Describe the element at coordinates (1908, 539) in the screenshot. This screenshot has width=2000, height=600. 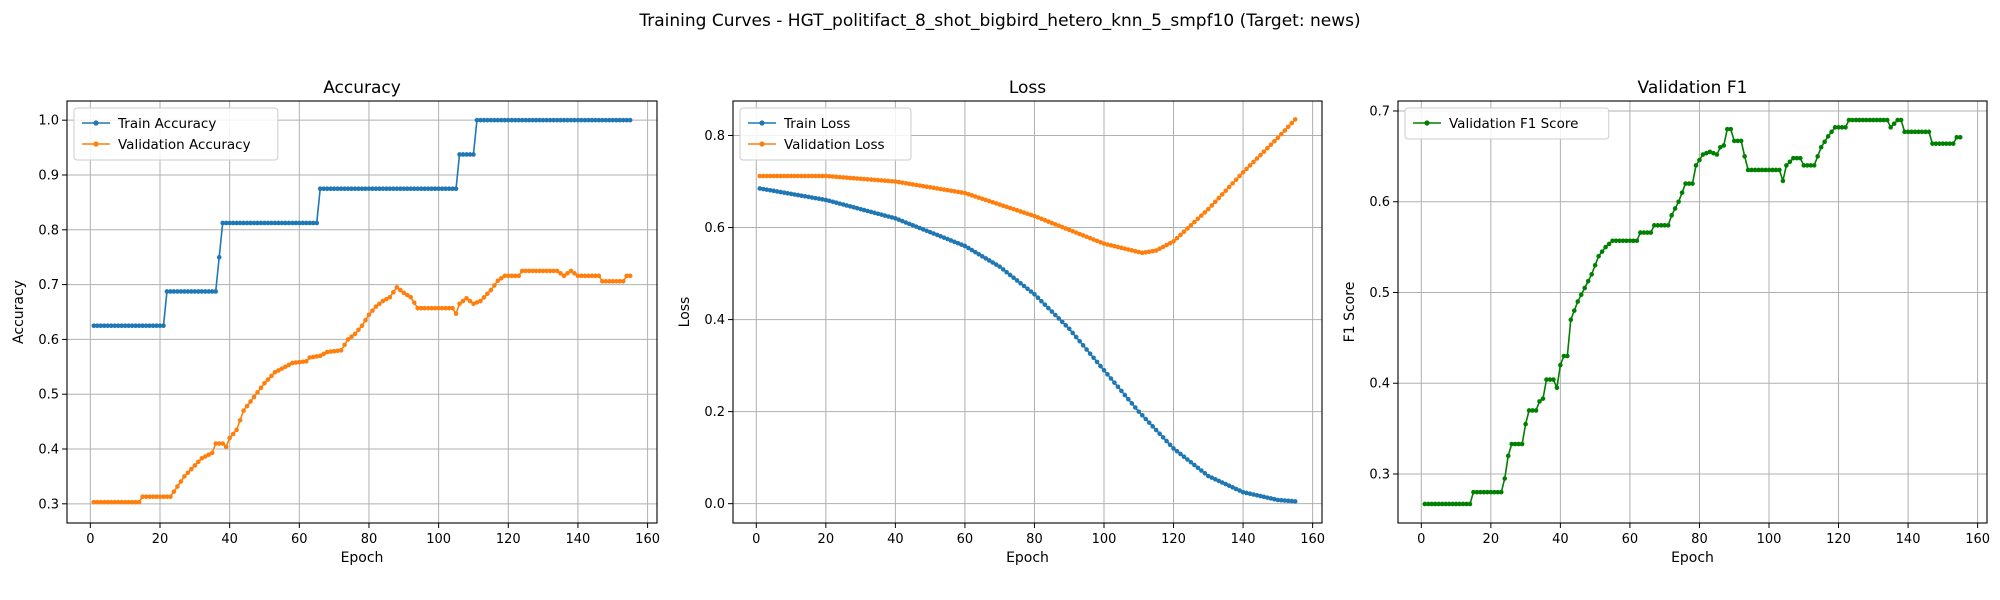
I see `validation-f1-xtick-label: 140` at that location.